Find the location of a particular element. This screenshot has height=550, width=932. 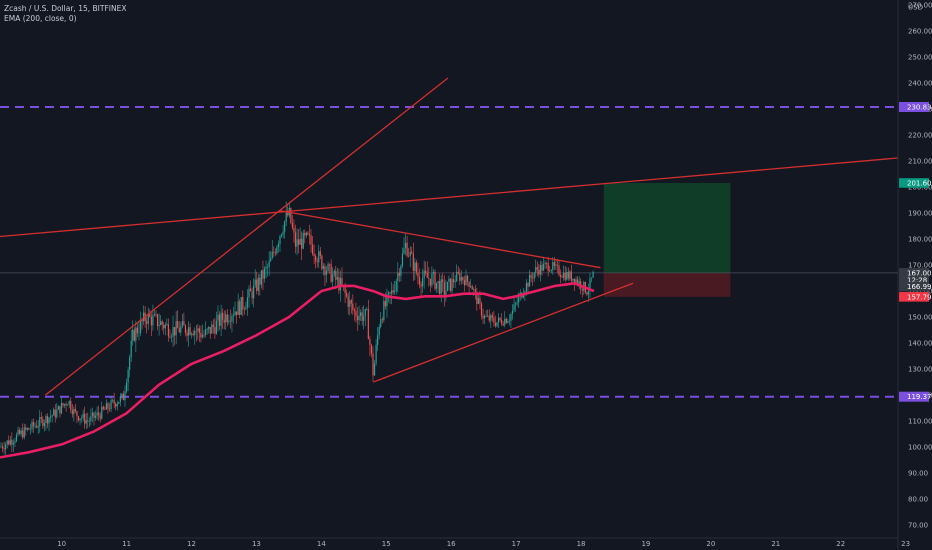

level-tag-0: 230.83 is located at coordinates (919, 108).